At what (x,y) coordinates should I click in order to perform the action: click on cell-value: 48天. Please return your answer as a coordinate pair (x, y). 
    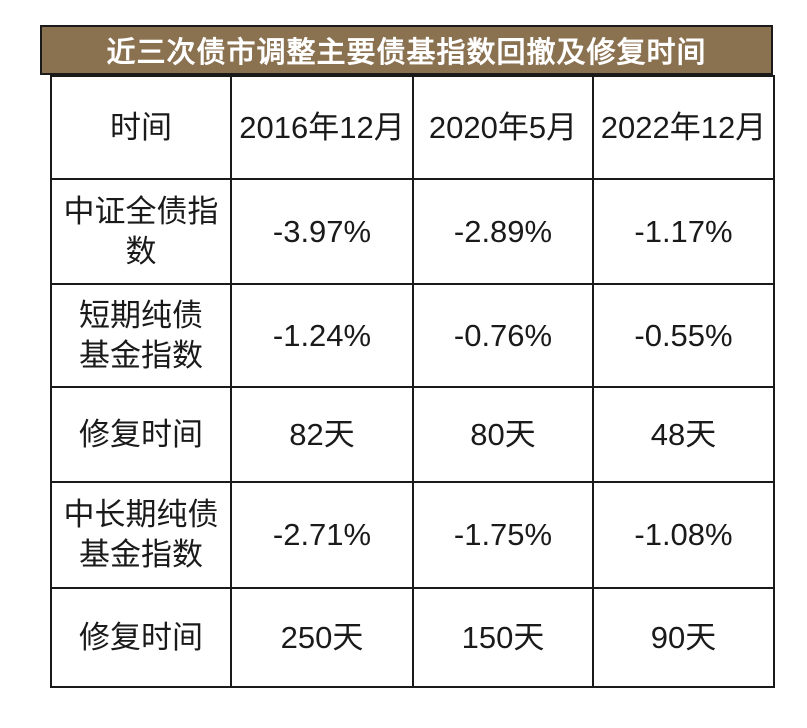
    Looking at the image, I should click on (683, 434).